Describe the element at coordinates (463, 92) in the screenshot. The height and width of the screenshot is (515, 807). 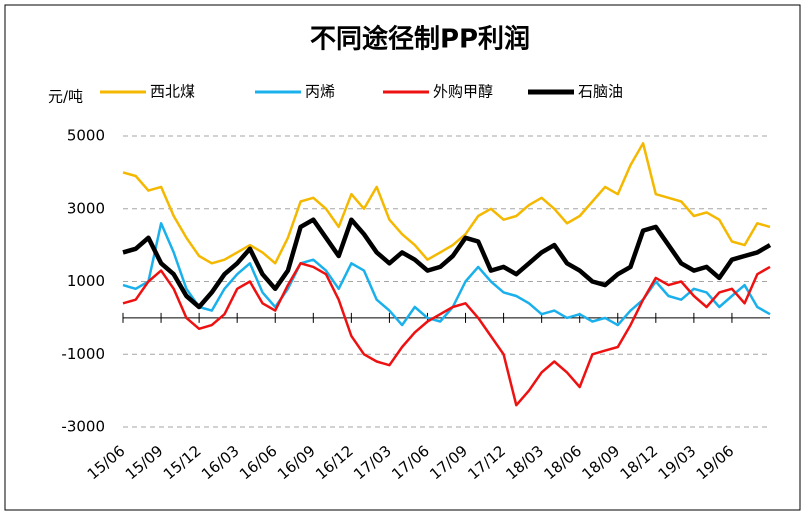
I see `legend-label: 外购甲醇` at that location.